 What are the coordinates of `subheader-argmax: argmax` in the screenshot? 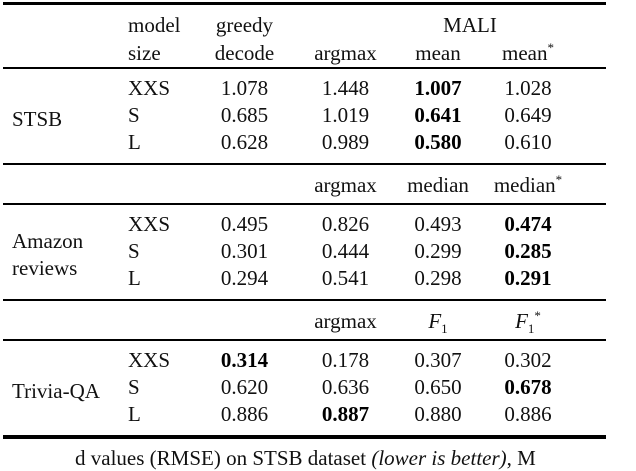 It's located at (345, 184).